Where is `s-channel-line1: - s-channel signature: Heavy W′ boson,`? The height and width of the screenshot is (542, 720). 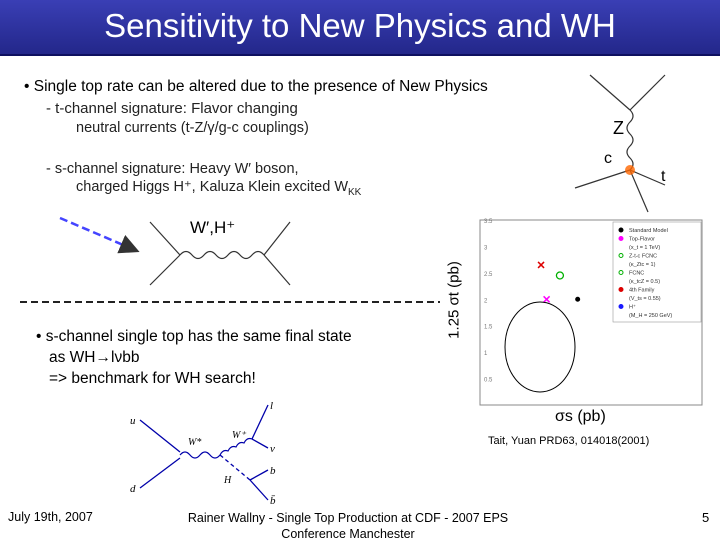
s-channel-line1: - s-channel signature: Heavy W′ boson, is located at coordinates (172, 169).